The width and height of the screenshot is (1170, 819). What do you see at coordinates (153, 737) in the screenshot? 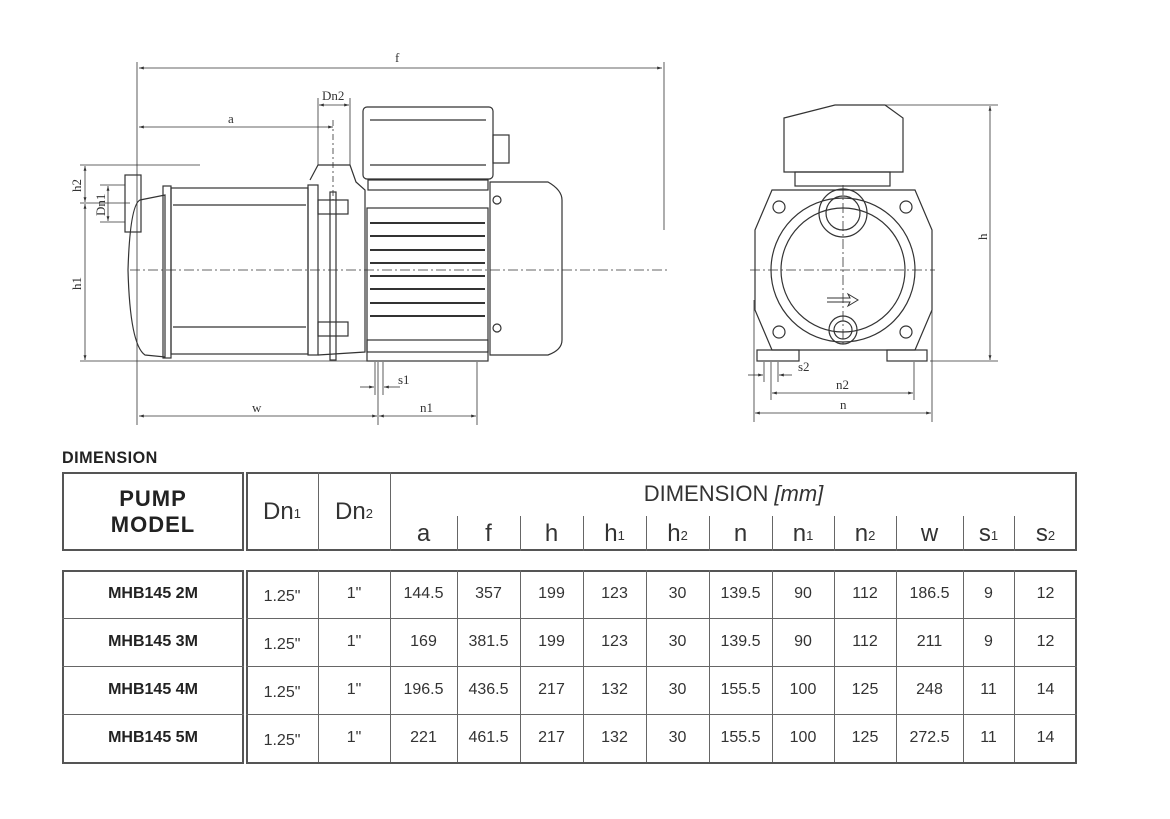
I see `row-model: MHB145 5M` at bounding box center [153, 737].